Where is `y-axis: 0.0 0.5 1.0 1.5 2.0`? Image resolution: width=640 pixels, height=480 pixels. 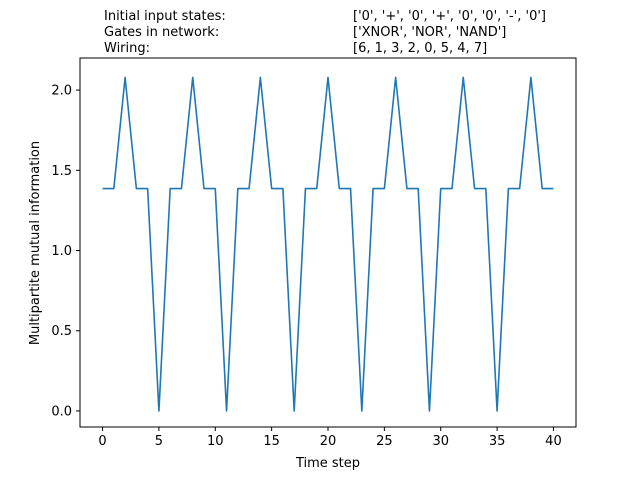 y-axis: 0.0 0.5 1.0 1.5 2.0 is located at coordinates (65, 251).